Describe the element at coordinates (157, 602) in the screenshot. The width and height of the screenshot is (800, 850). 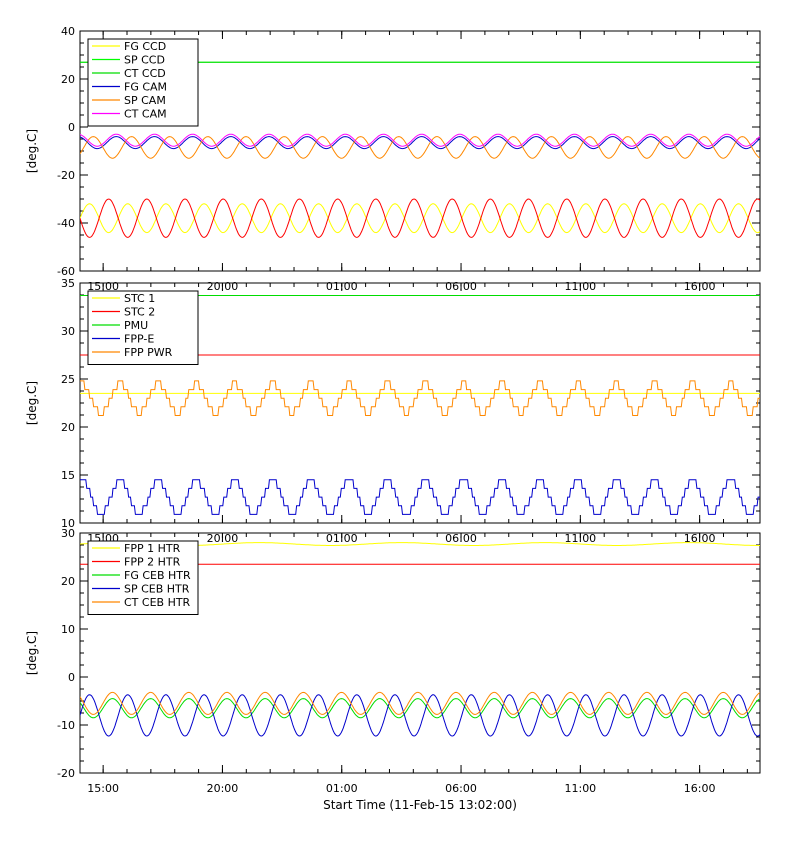
I see `legend-entry: CT CEB HTR` at that location.